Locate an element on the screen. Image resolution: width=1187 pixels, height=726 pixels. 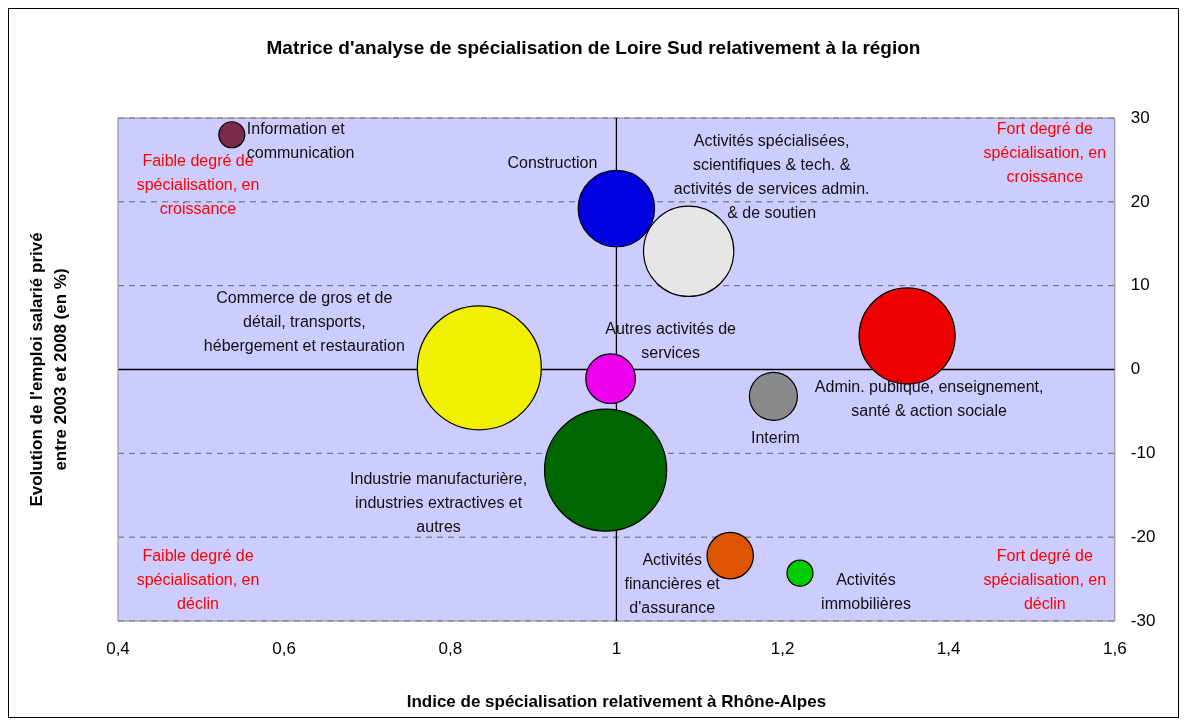
x-tick-label: 0,6 is located at coordinates (284, 648).